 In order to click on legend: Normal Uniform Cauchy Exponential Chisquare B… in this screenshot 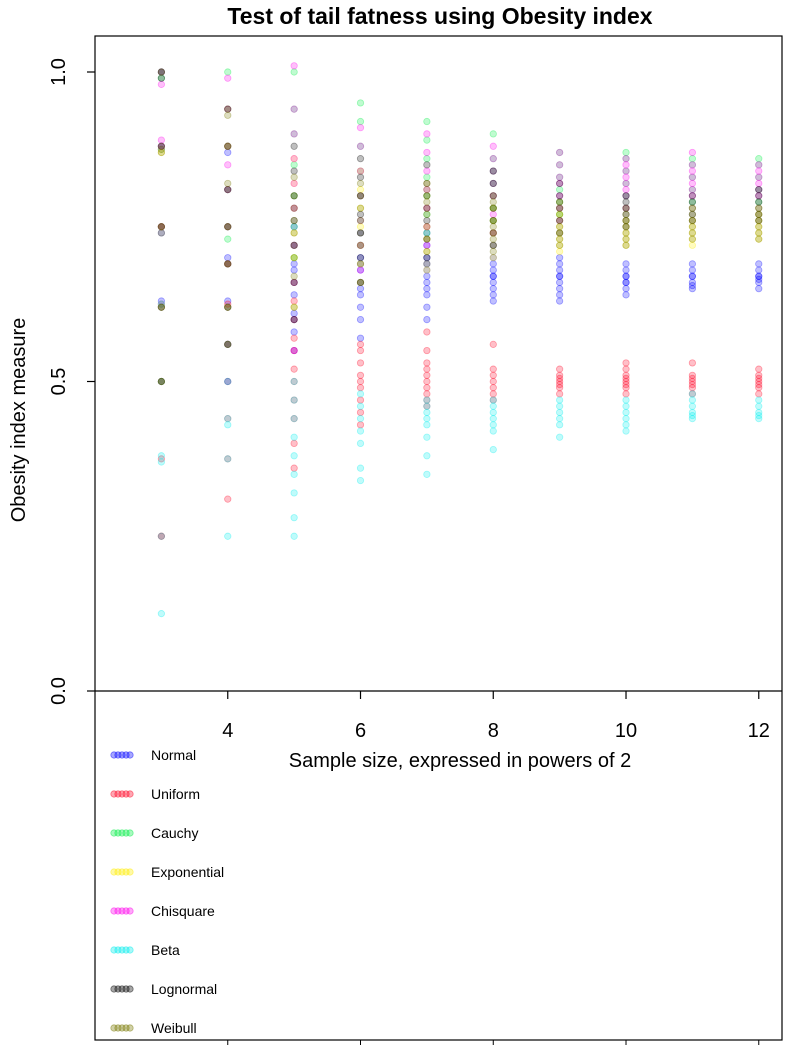, I will do `click(167, 891)`.